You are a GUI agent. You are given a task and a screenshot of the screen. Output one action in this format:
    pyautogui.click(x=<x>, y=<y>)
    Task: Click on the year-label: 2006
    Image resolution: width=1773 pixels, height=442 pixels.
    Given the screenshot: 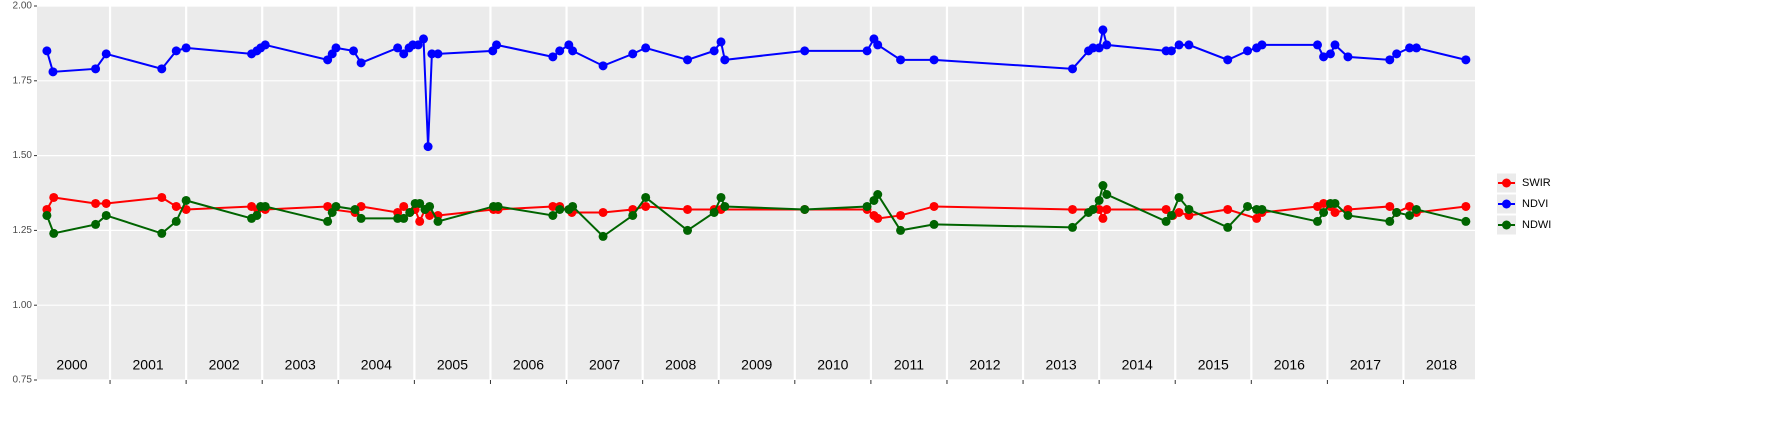 What is the action you would take?
    pyautogui.click(x=528, y=365)
    